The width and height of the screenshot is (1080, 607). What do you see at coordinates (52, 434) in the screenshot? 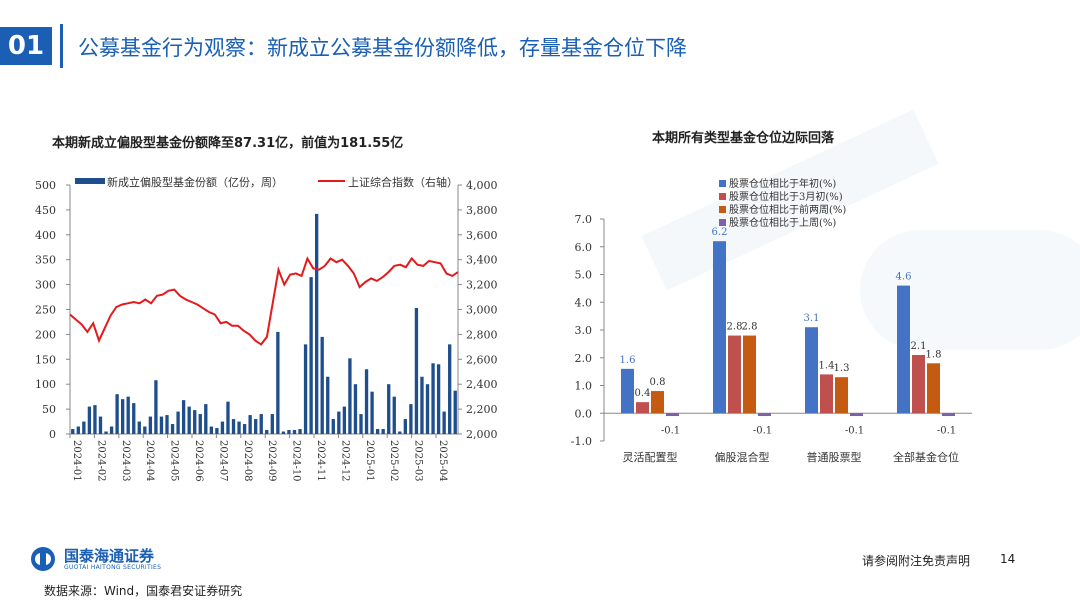
I see `left-y-tick-label: 0` at bounding box center [52, 434].